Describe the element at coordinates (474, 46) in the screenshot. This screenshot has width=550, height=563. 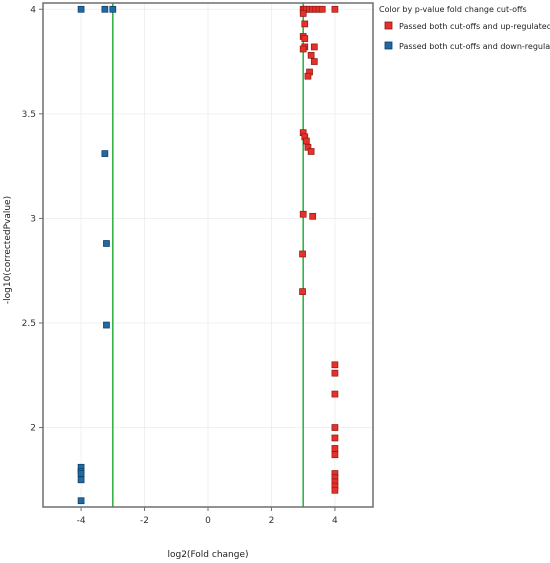
I see `legend-label-down: Passed both cut-offs and down-regulated` at that location.